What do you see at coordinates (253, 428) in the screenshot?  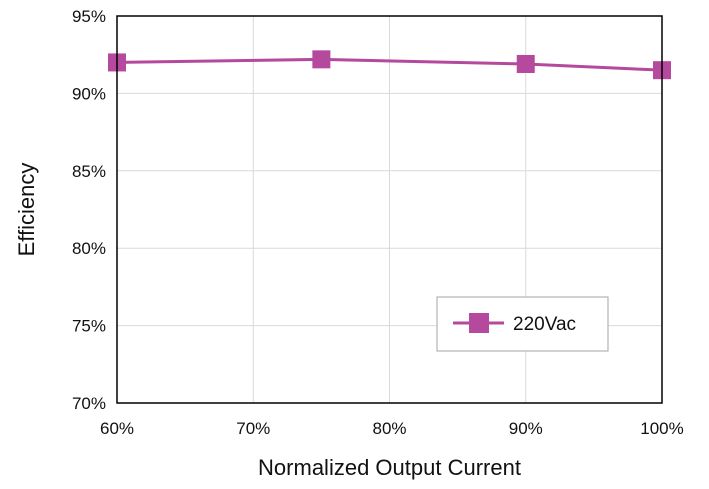 I see `x-tick-label: 70%` at bounding box center [253, 428].